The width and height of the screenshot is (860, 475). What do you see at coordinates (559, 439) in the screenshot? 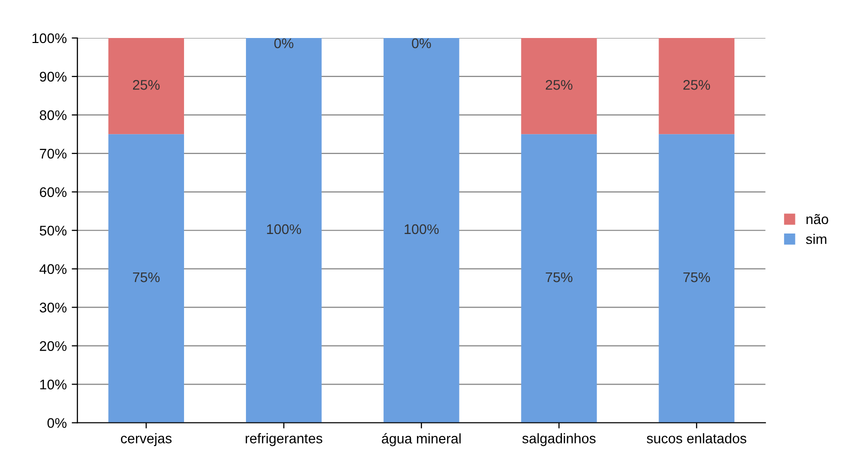
I see `x-tick-label: salgadinhos` at bounding box center [559, 439].